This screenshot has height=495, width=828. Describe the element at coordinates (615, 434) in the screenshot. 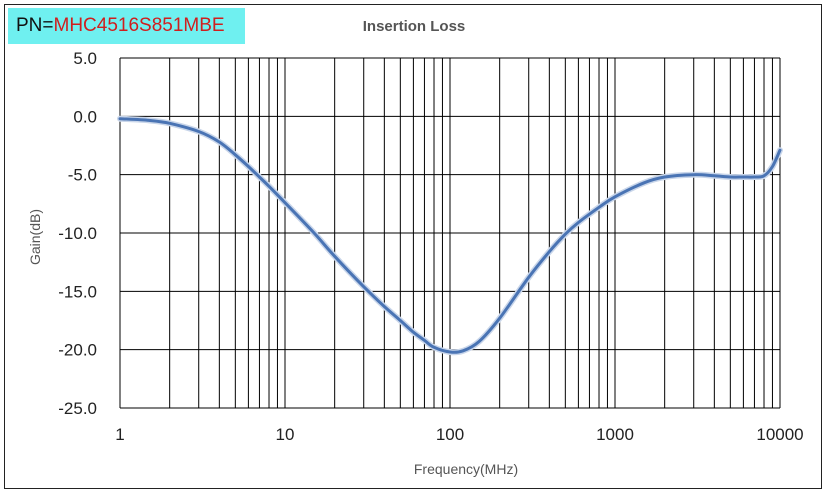

I see `x-tick-label: 1000` at that location.